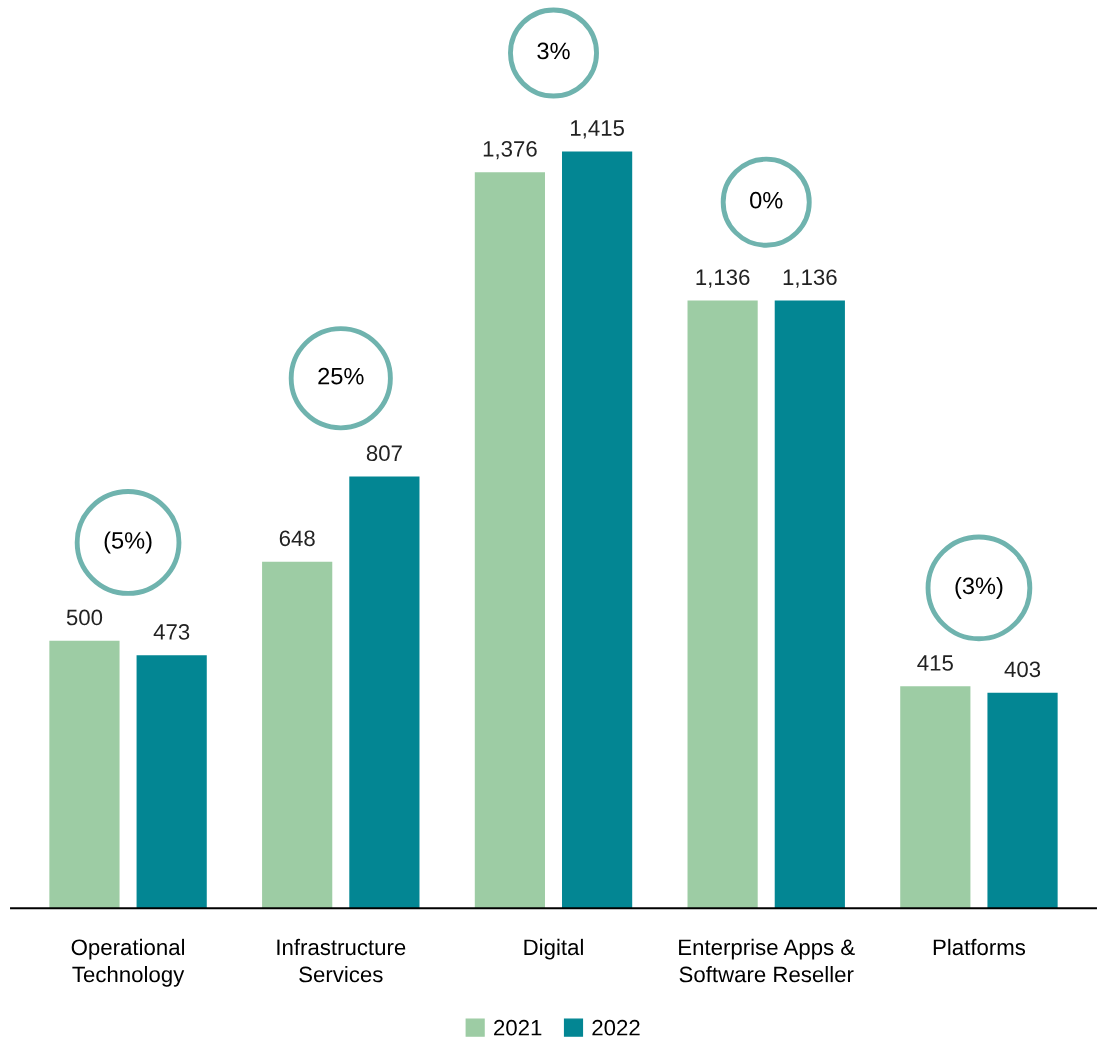 This screenshot has height=1044, width=1107. Describe the element at coordinates (597, 129) in the screenshot. I see `data-label: 1,415` at that location.